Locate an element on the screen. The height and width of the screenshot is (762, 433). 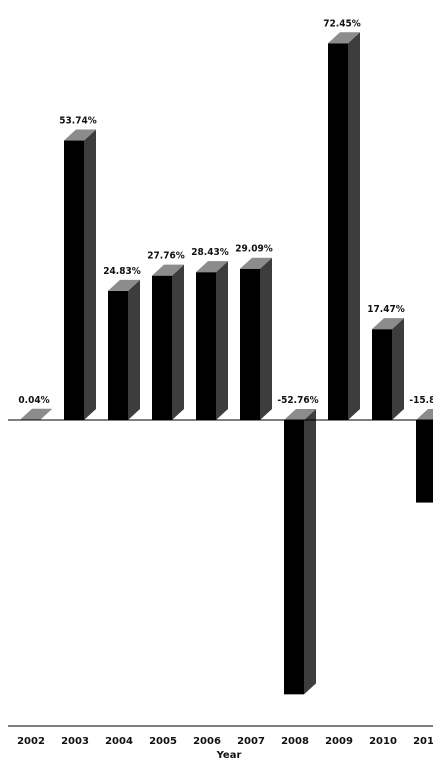
bar-2007 is located at coordinates (256, 338).